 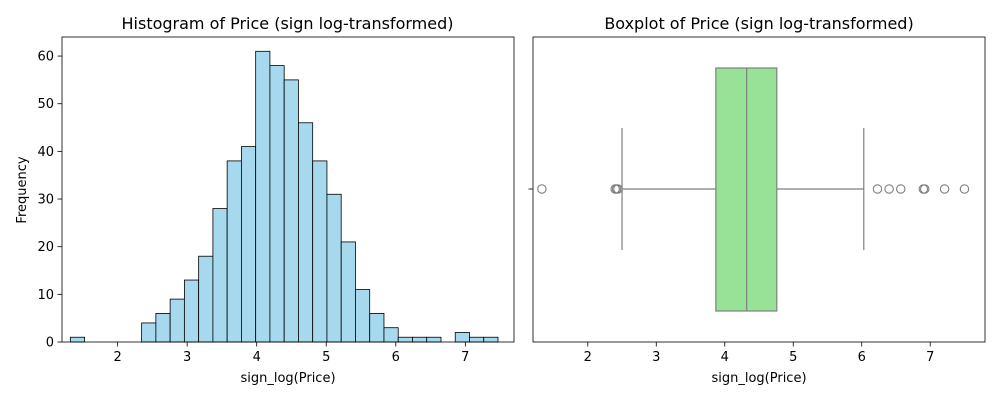 What do you see at coordinates (759, 353) in the screenshot?
I see `boxplot-x-ticks: 2 3 4 5 6 7` at bounding box center [759, 353].